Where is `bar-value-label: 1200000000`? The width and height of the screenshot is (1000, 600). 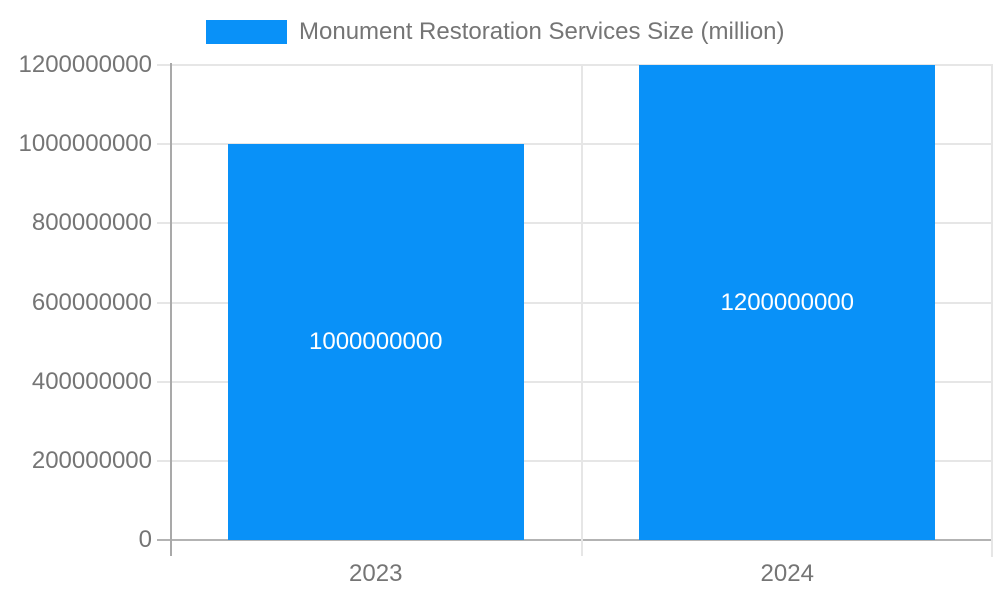 bar-value-label: 1200000000 is located at coordinates (787, 302).